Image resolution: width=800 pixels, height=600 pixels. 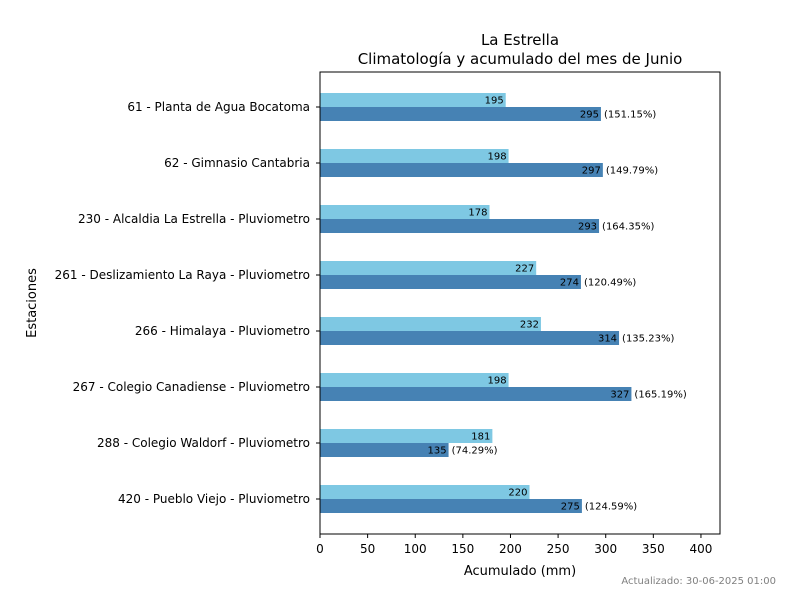 I want to click on chart-title: La Estrella, so click(x=520, y=40).